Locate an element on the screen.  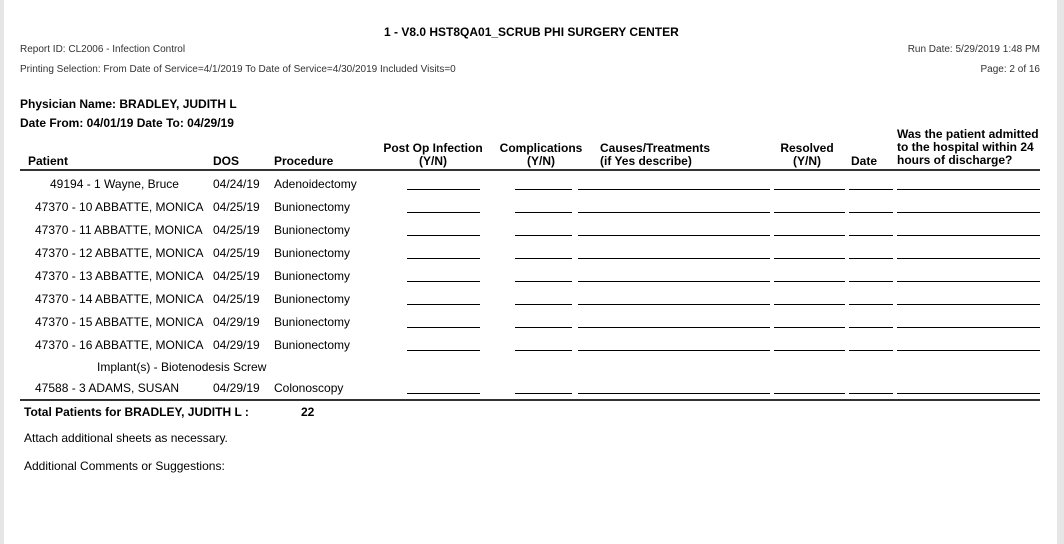
col-resolved: Resolved (Y/N) is located at coordinates (807, 154).